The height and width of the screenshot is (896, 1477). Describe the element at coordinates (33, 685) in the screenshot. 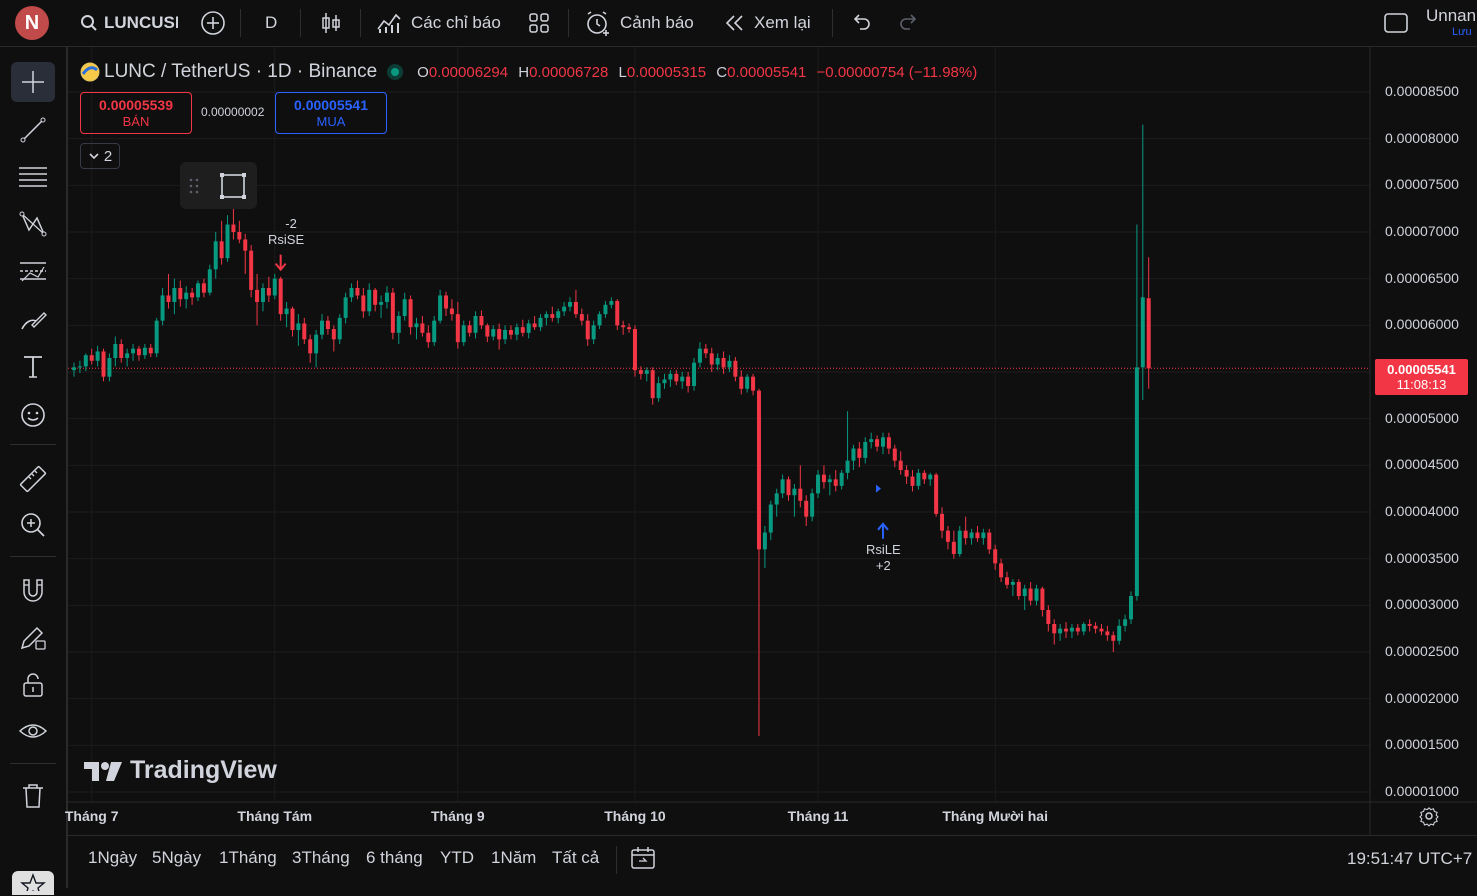

I see `lock-tool` at that location.